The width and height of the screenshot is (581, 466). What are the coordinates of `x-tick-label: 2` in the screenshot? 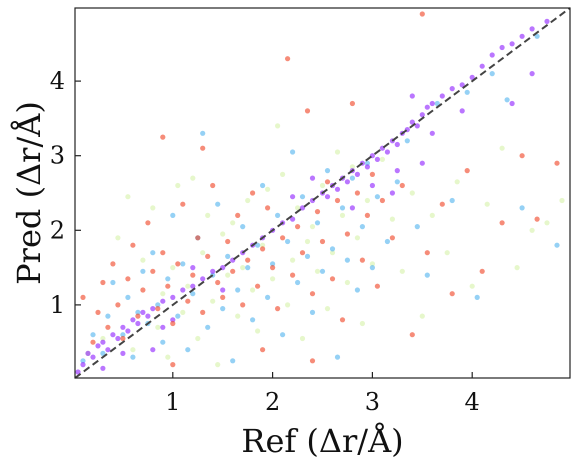 It's located at (272, 402).